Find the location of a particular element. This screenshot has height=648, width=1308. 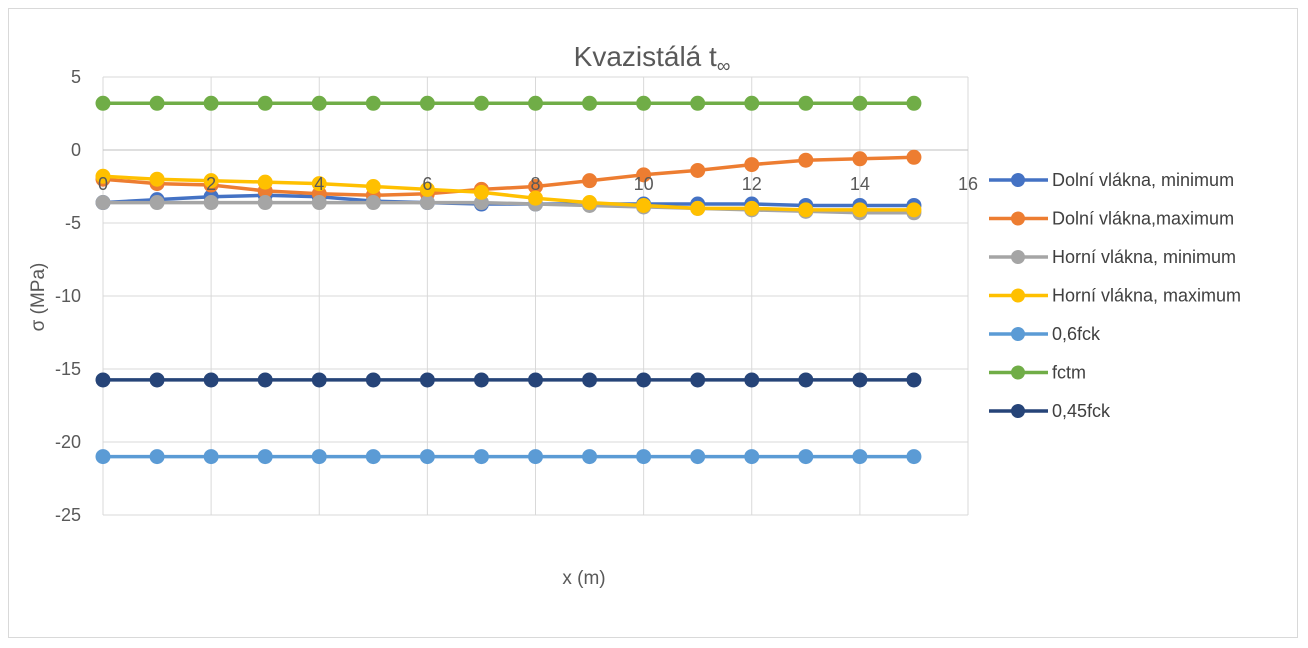

y-tick-label: -20 is located at coordinates (68, 442).